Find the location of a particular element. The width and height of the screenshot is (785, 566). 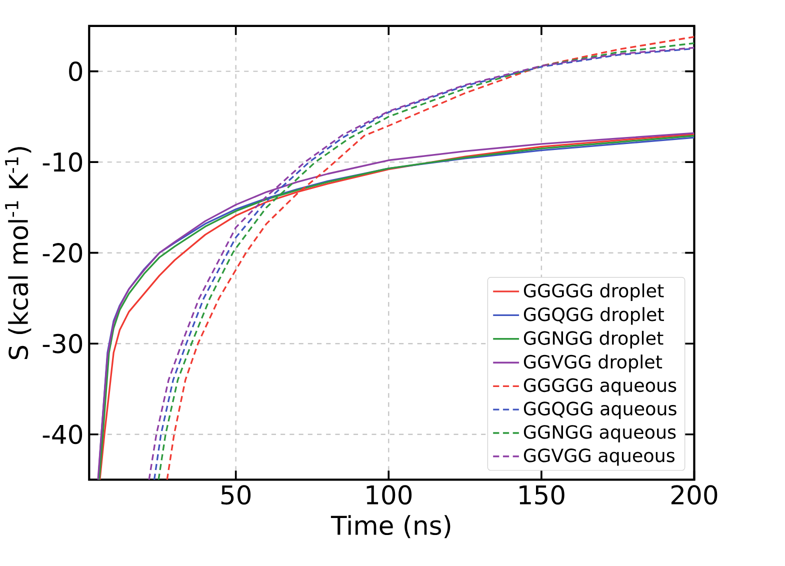

x-tick-label: 100 is located at coordinates (389, 495).